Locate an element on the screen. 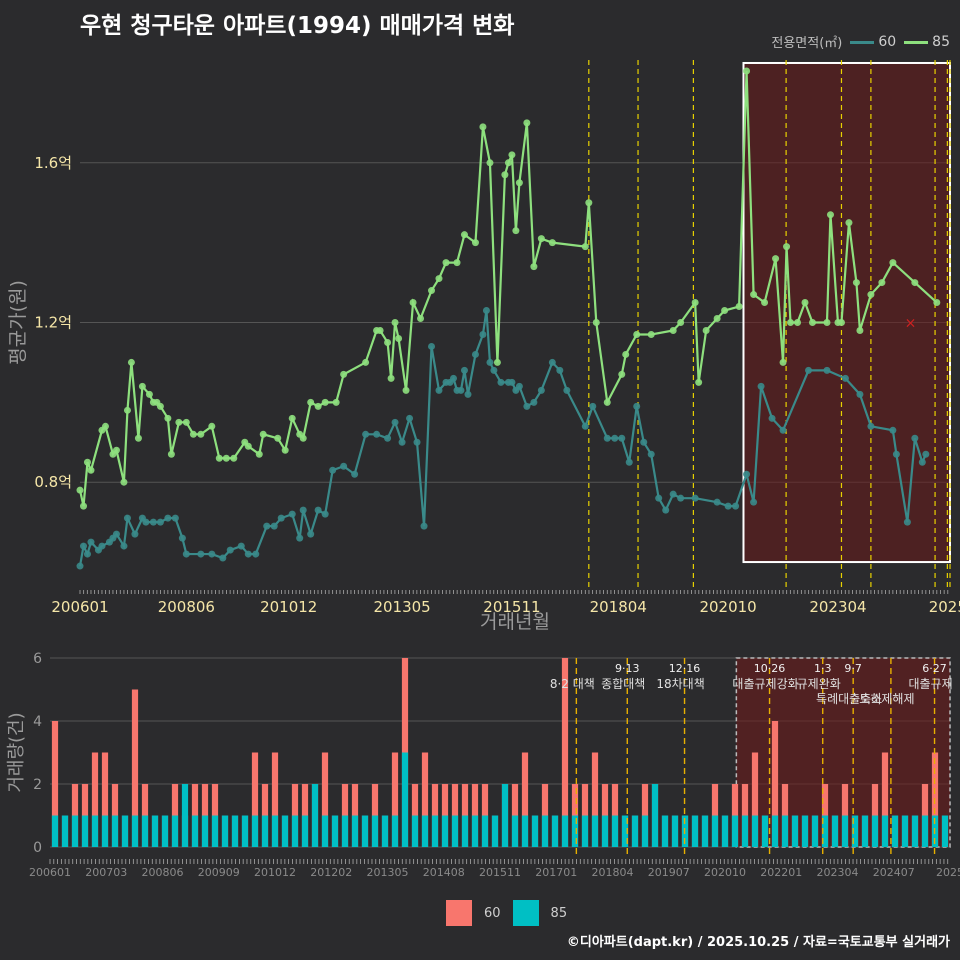  policy-label: 대출규제 is located at coordinates (930, 684).